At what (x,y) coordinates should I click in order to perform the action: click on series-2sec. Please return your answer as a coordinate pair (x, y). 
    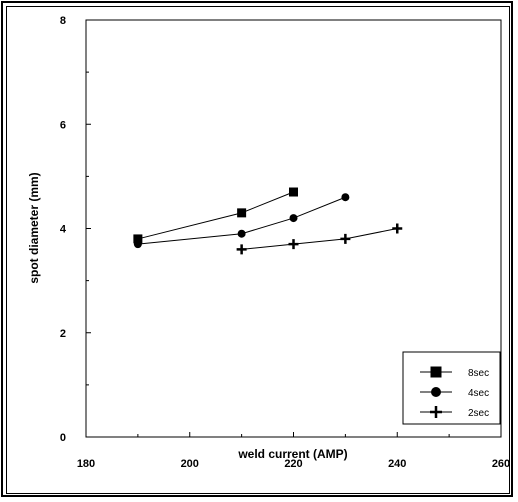
    Looking at the image, I should click on (319, 239).